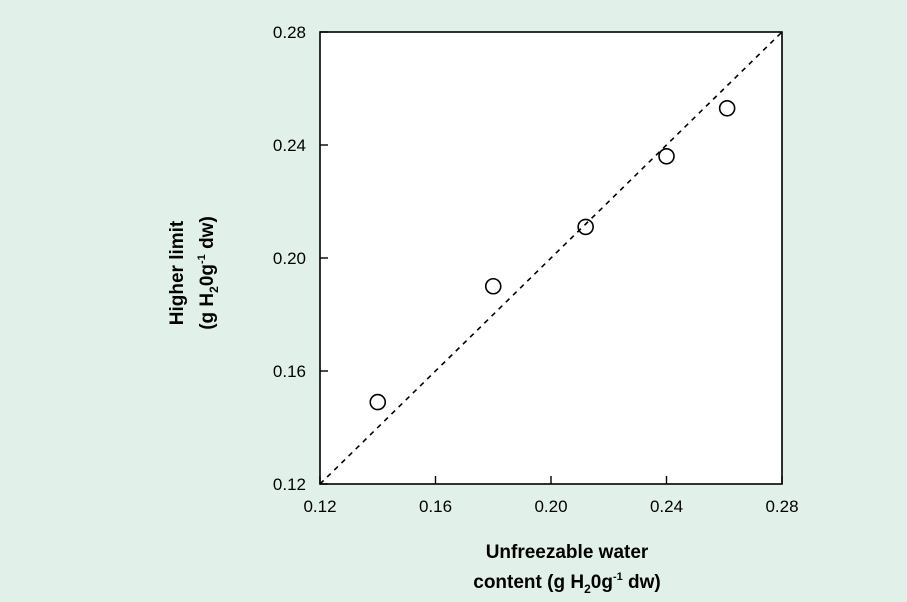 The image size is (907, 602). I want to click on y-tick-label: 0.28, so click(289, 32).